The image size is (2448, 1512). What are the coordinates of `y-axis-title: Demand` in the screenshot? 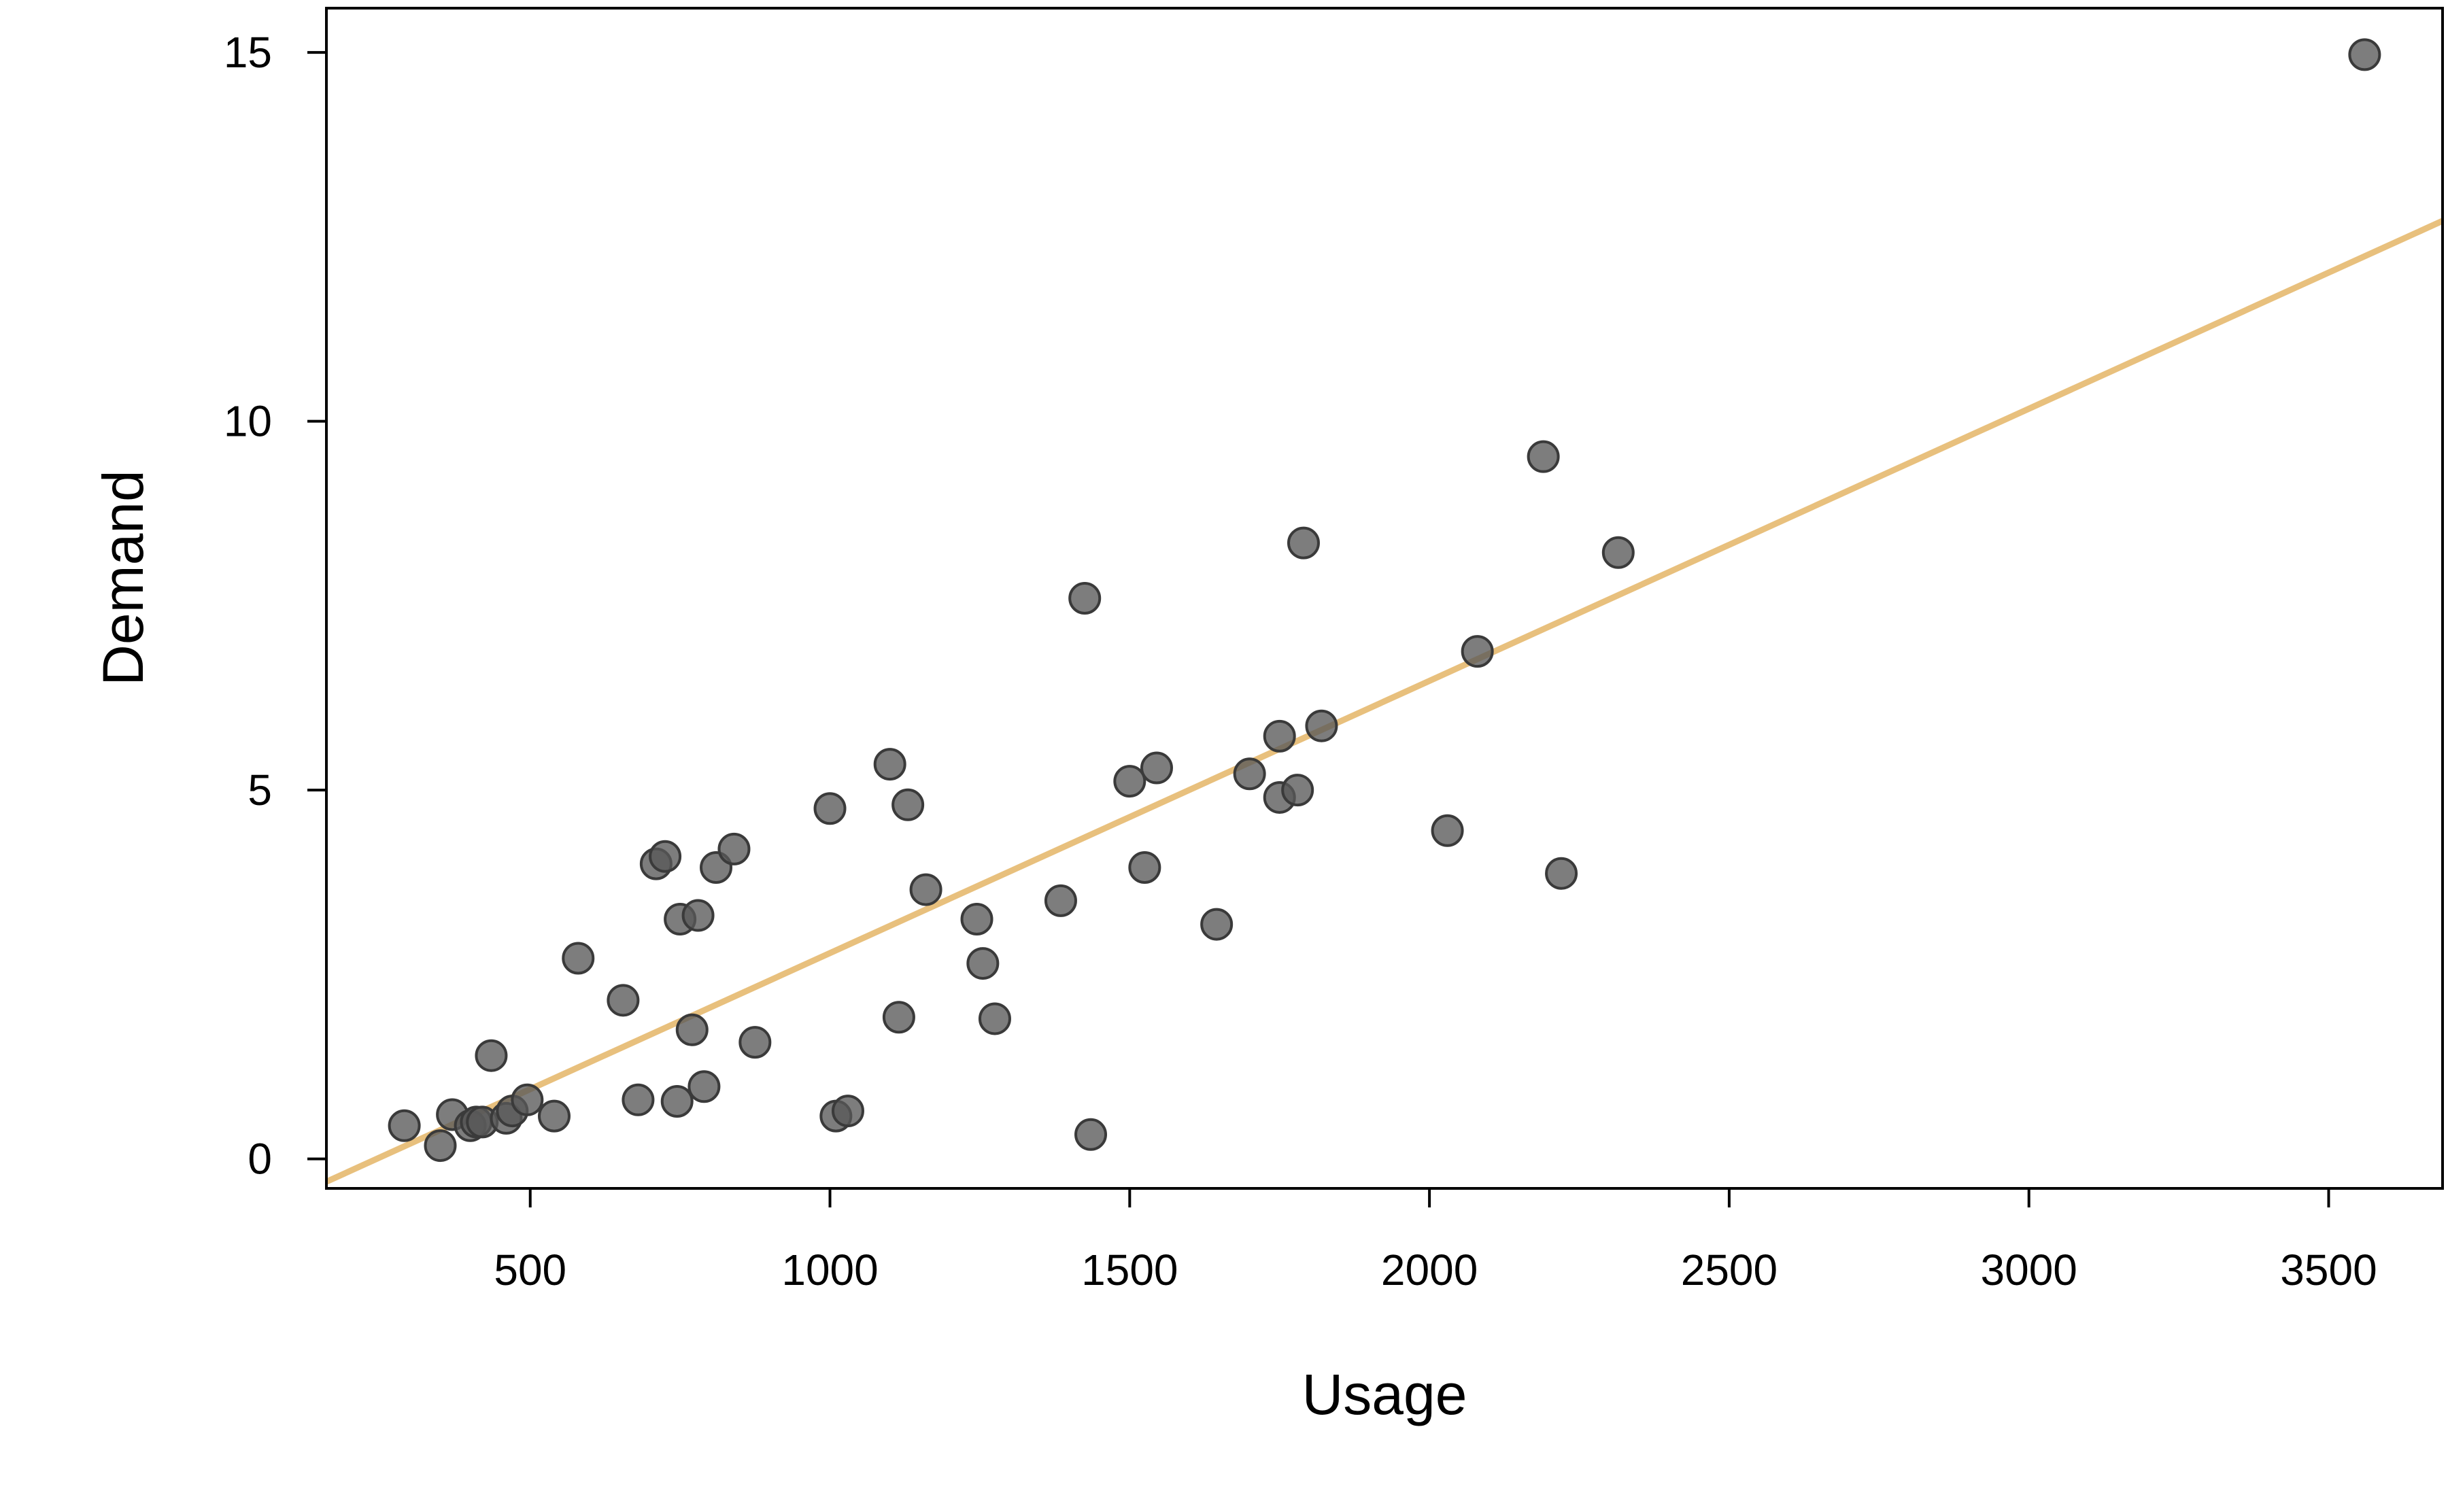 It's located at (123, 578).